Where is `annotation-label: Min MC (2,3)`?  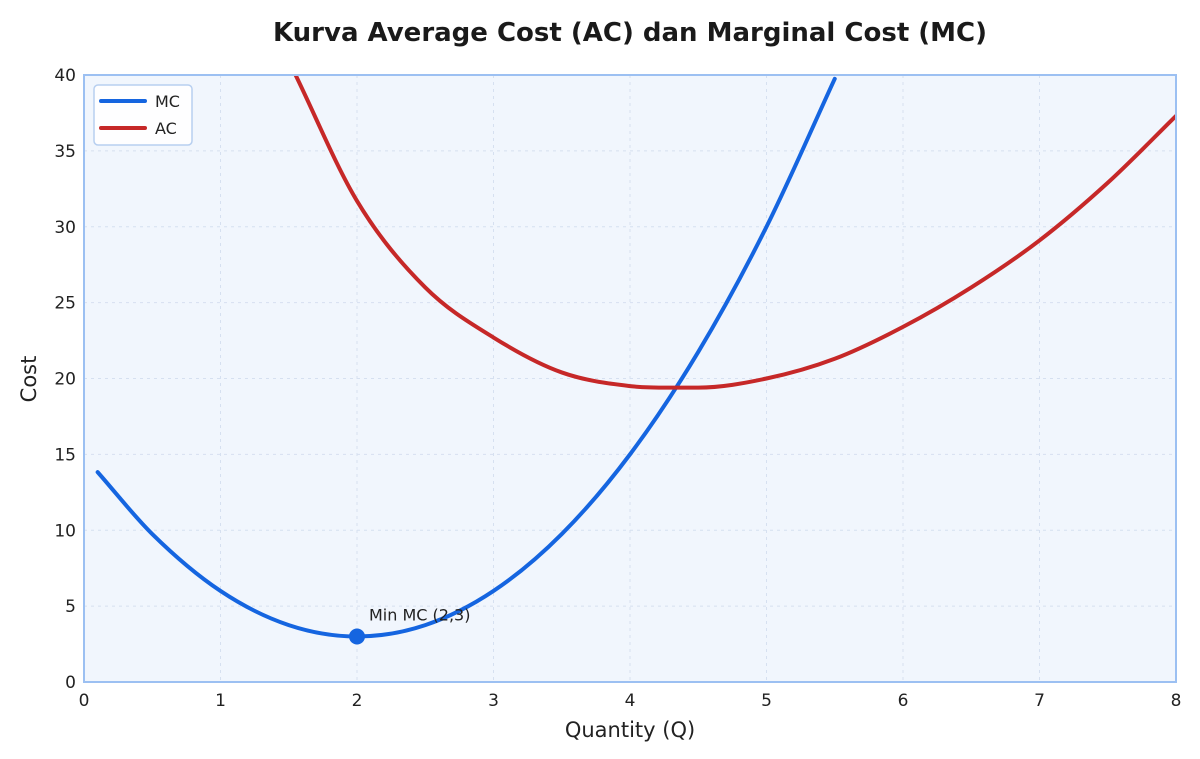
annotation-label: Min MC (2,3) is located at coordinates (419, 614).